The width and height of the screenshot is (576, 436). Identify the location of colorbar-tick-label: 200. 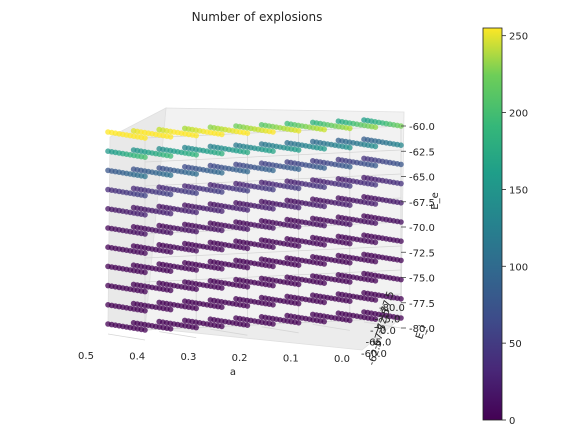
(518, 114).